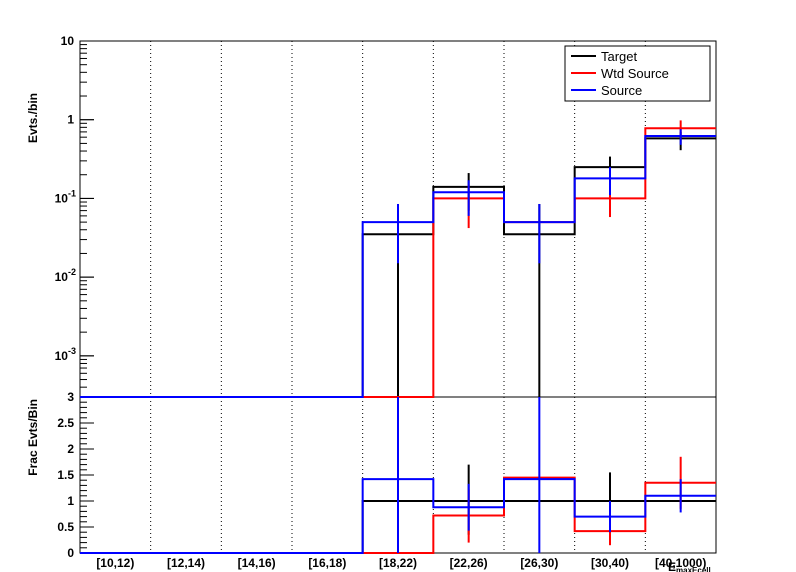 The image size is (796, 572). What do you see at coordinates (65, 527) in the screenshot?
I see `bottom-y-tick-label: 0.5` at bounding box center [65, 527].